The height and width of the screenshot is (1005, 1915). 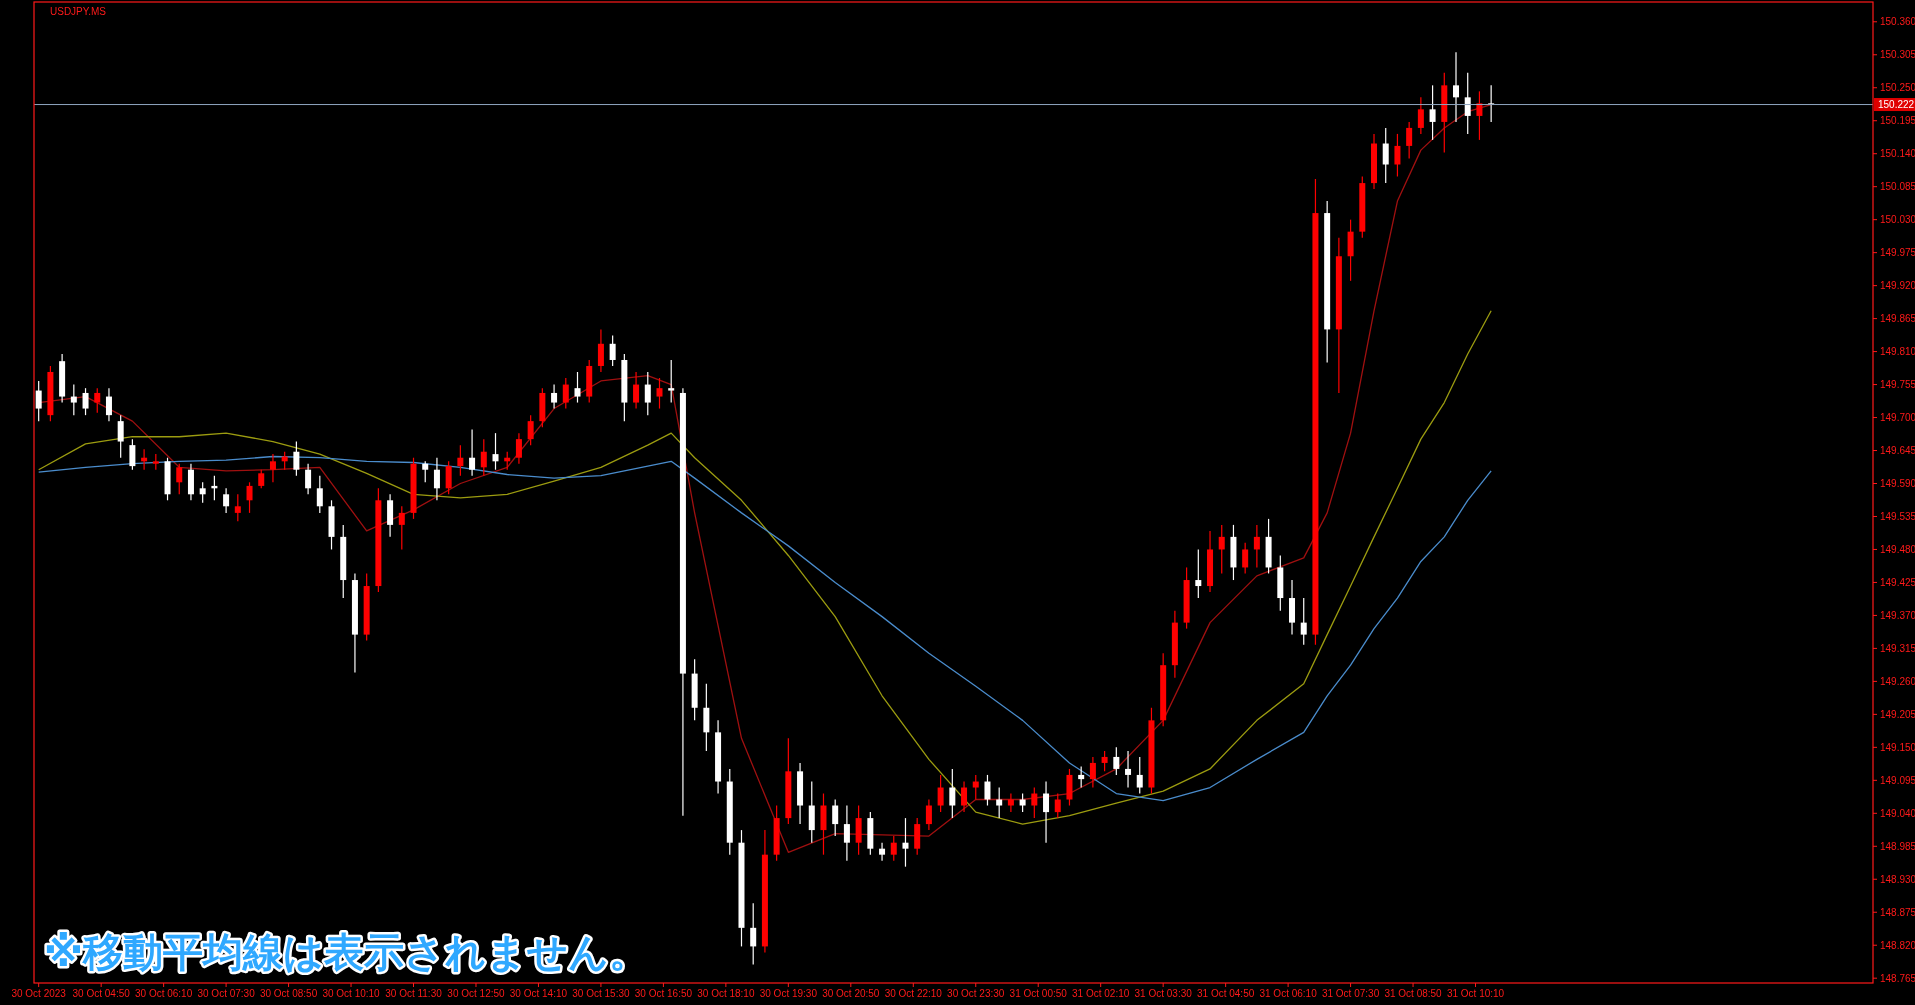 What do you see at coordinates (1897, 648) in the screenshot?
I see `y-tick-label: 149.315` at bounding box center [1897, 648].